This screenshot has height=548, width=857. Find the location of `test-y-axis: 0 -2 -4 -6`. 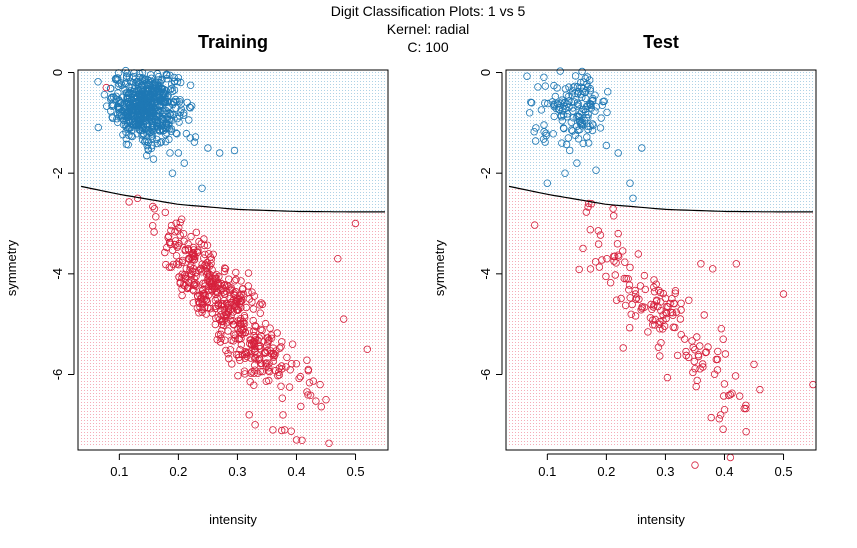

test-y-axis: 0 -2 -4 -6 is located at coordinates (490, 225).